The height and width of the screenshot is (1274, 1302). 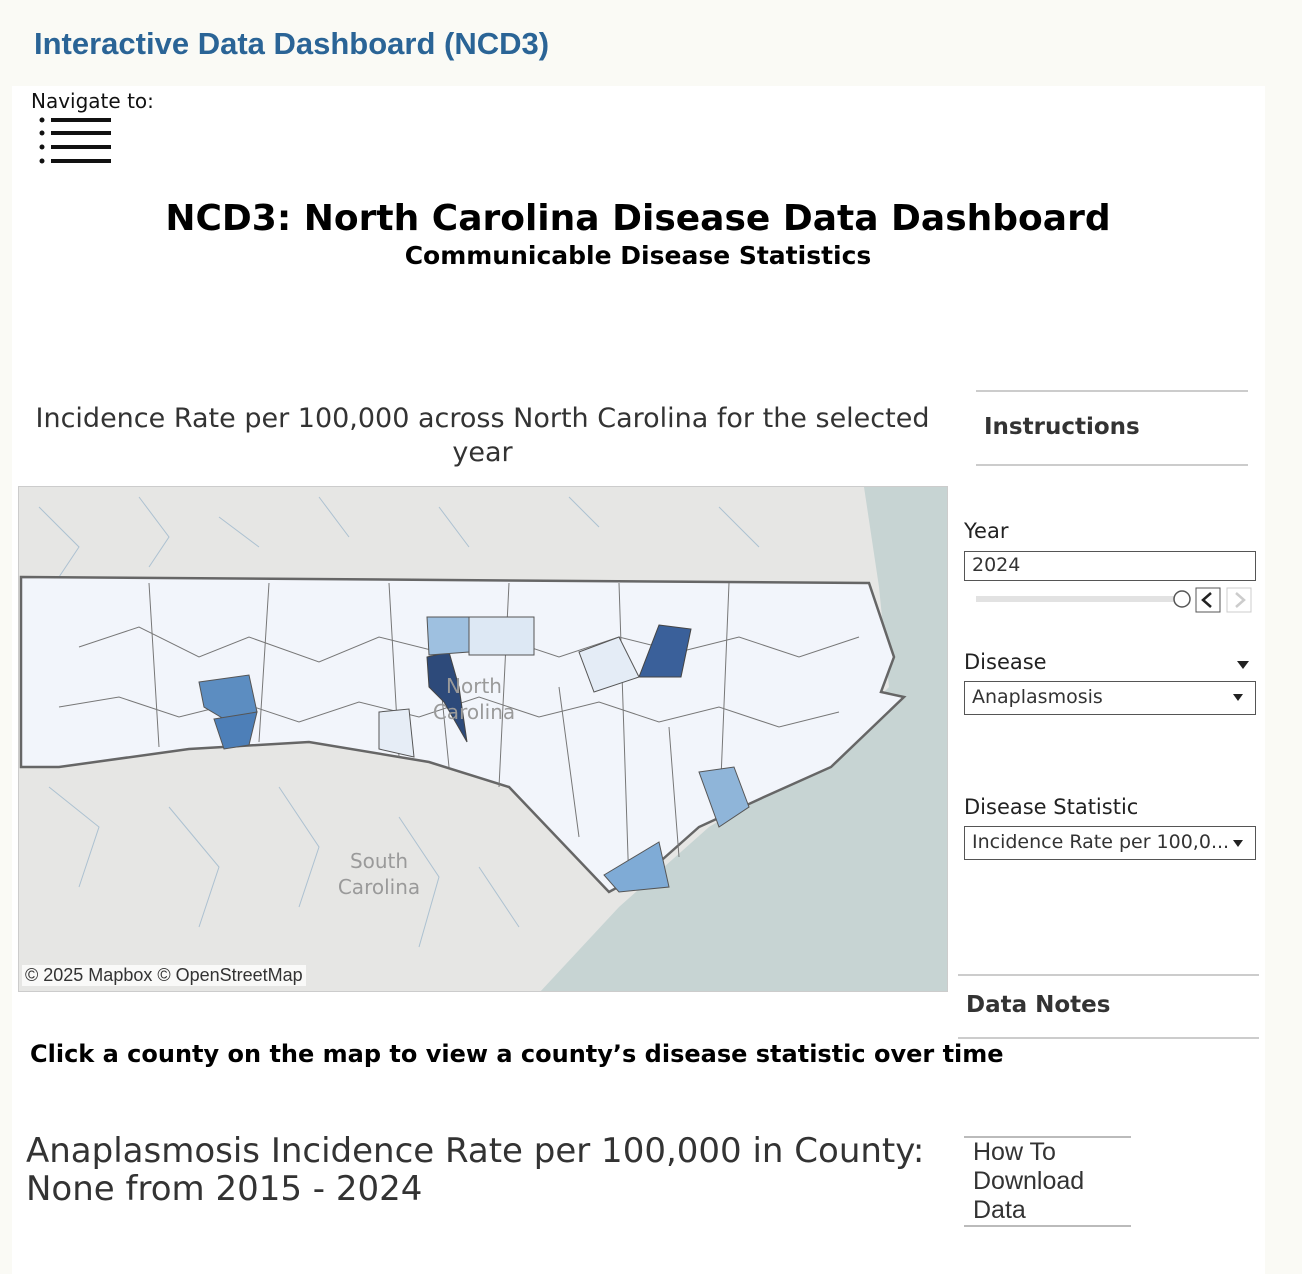 What do you see at coordinates (379, 874) in the screenshot?
I see `map-label: South Carolina` at bounding box center [379, 874].